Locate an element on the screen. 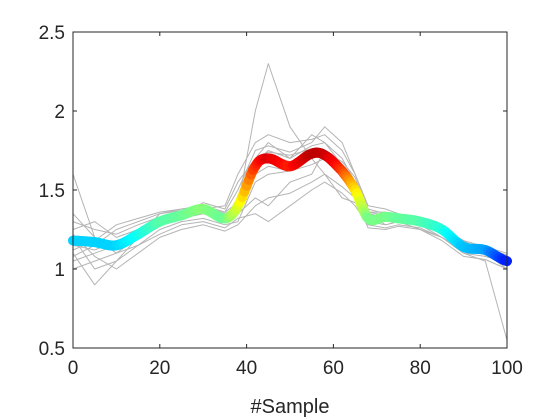 The height and width of the screenshot is (420, 560). x-axis-title: #Sample is located at coordinates (290, 407).